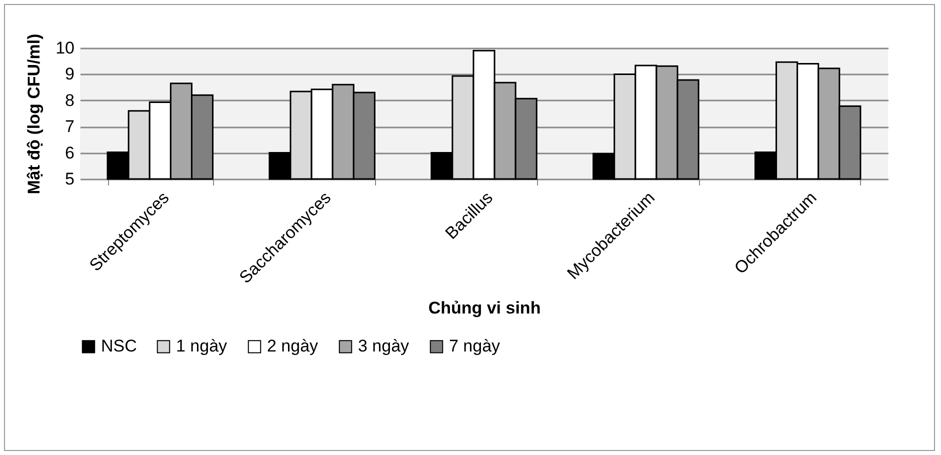  Describe the element at coordinates (69, 126) in the screenshot. I see `y-tick-label: 7` at that location.